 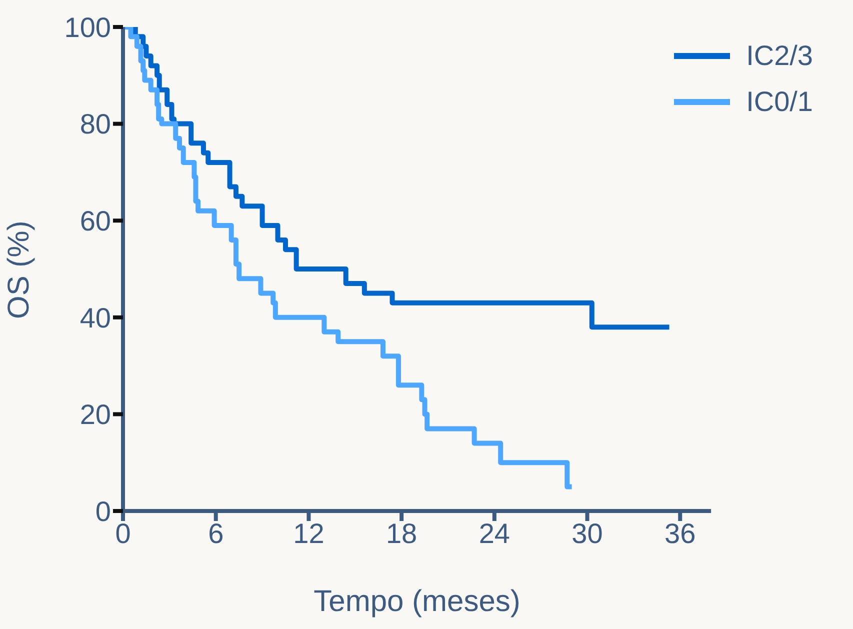 I want to click on x-tick-label: 30, so click(x=587, y=533).